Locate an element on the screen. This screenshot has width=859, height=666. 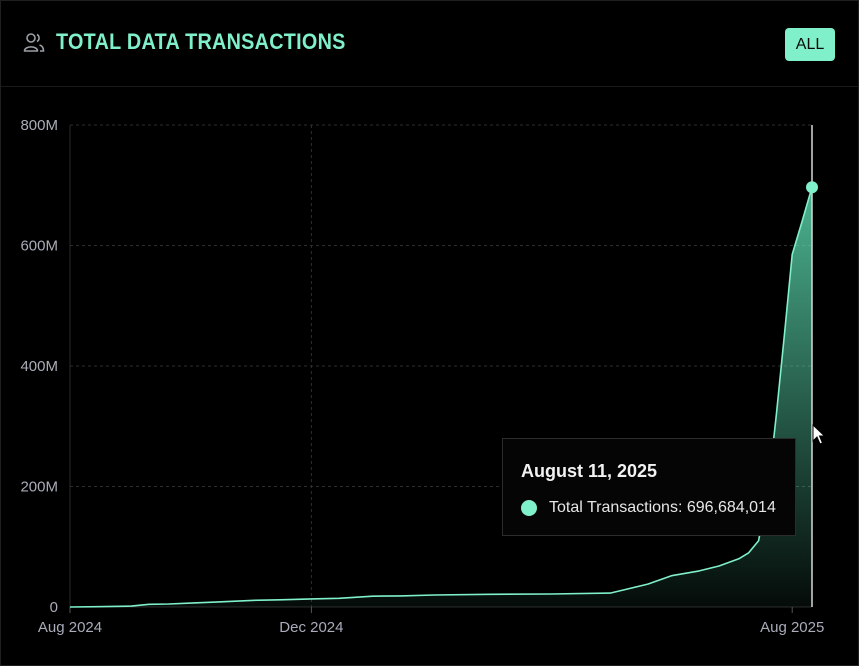
panel-header: TOTAL DATA TRANSACTIONS ALL is located at coordinates (429, 44).